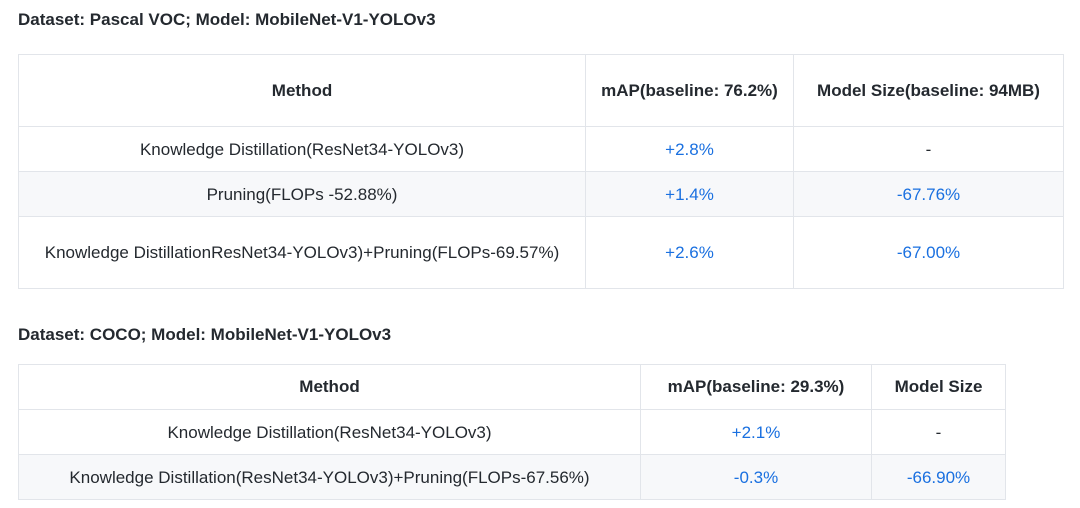 This screenshot has height=508, width=1080. What do you see at coordinates (928, 252) in the screenshot?
I see `model-size-value-cell: -67.00%` at bounding box center [928, 252].